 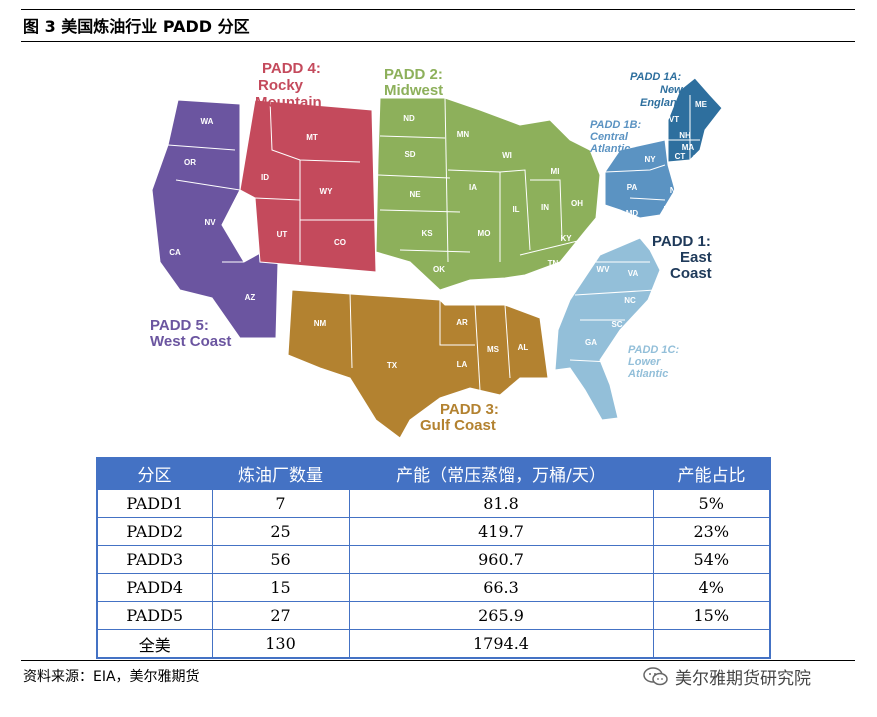 What do you see at coordinates (154, 559) in the screenshot?
I see `table-cell: PADD3` at bounding box center [154, 559].